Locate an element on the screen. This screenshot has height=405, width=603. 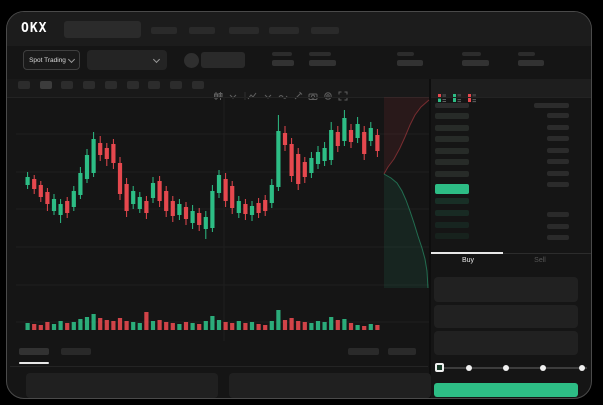
panel-divider-line is located at coordinates (430, 238).